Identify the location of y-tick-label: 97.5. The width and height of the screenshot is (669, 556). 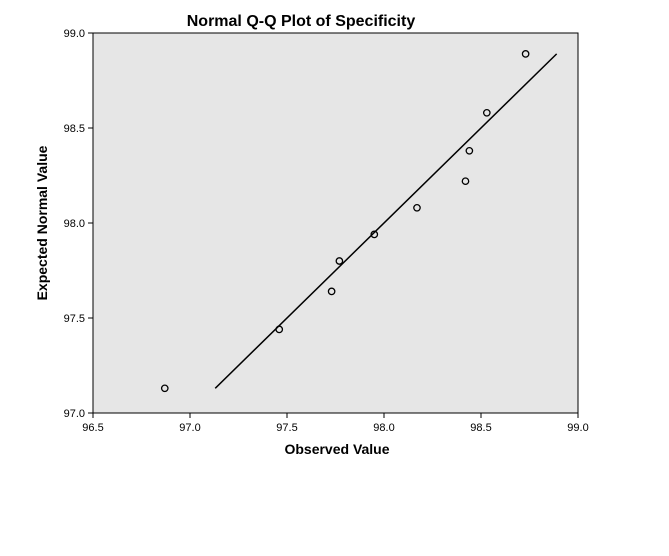
(74, 319).